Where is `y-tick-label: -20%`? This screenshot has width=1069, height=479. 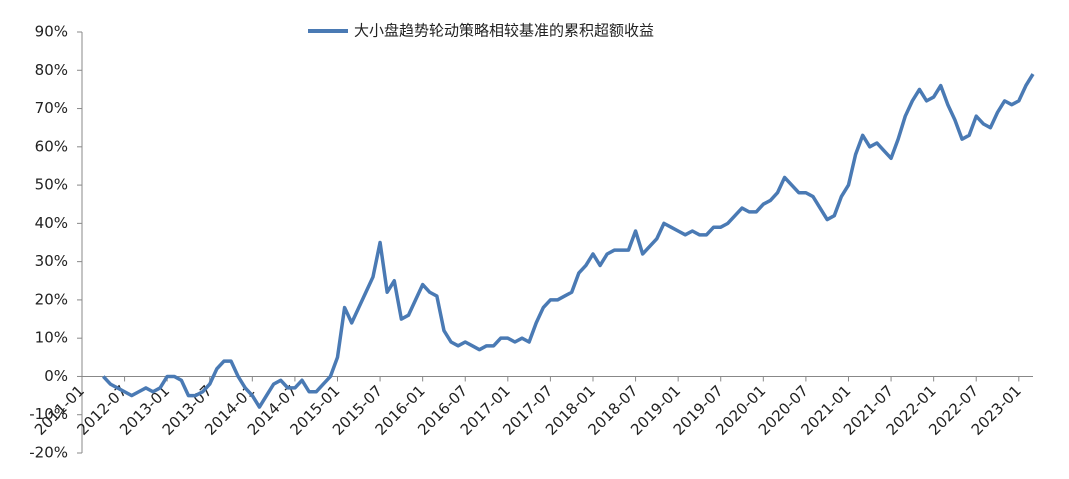
y-tick-label: -20% is located at coordinates (48, 453).